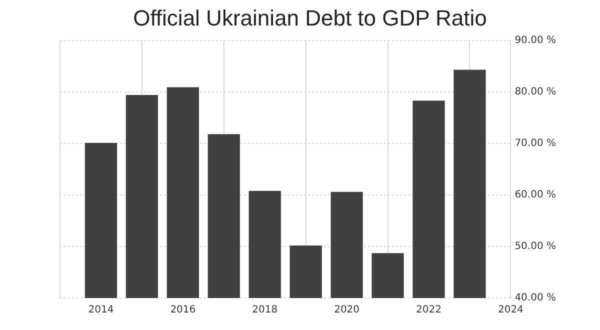 The height and width of the screenshot is (330, 600). I want to click on y-tick-label: 60.00 %, so click(535, 195).